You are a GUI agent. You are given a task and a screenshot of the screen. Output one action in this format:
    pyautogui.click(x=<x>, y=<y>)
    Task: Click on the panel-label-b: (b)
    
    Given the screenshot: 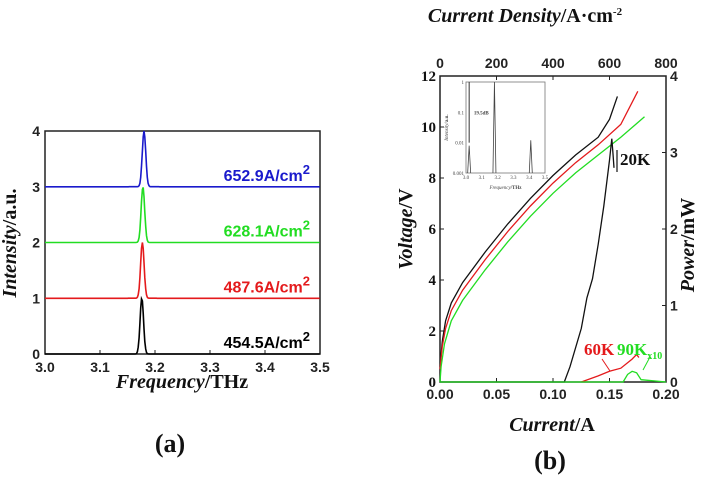 What is the action you would take?
    pyautogui.click(x=550, y=460)
    